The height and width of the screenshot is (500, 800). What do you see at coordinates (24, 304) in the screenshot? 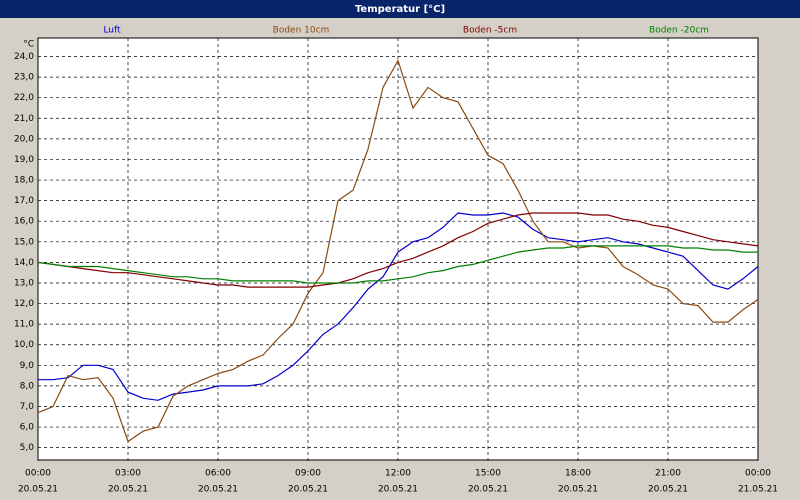
I see `y-tick-label: 12,0` at bounding box center [24, 304].